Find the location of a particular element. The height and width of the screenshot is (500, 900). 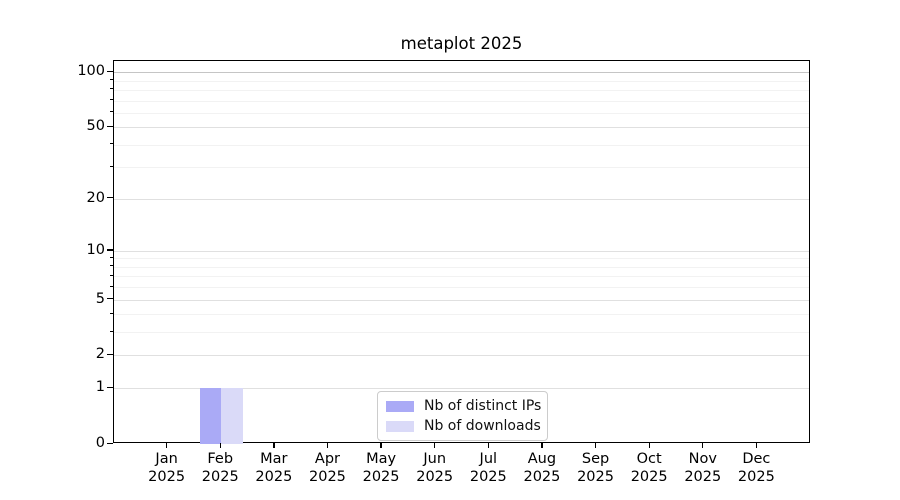

x-tick-label-oct: Oct 2025 is located at coordinates (649, 468).